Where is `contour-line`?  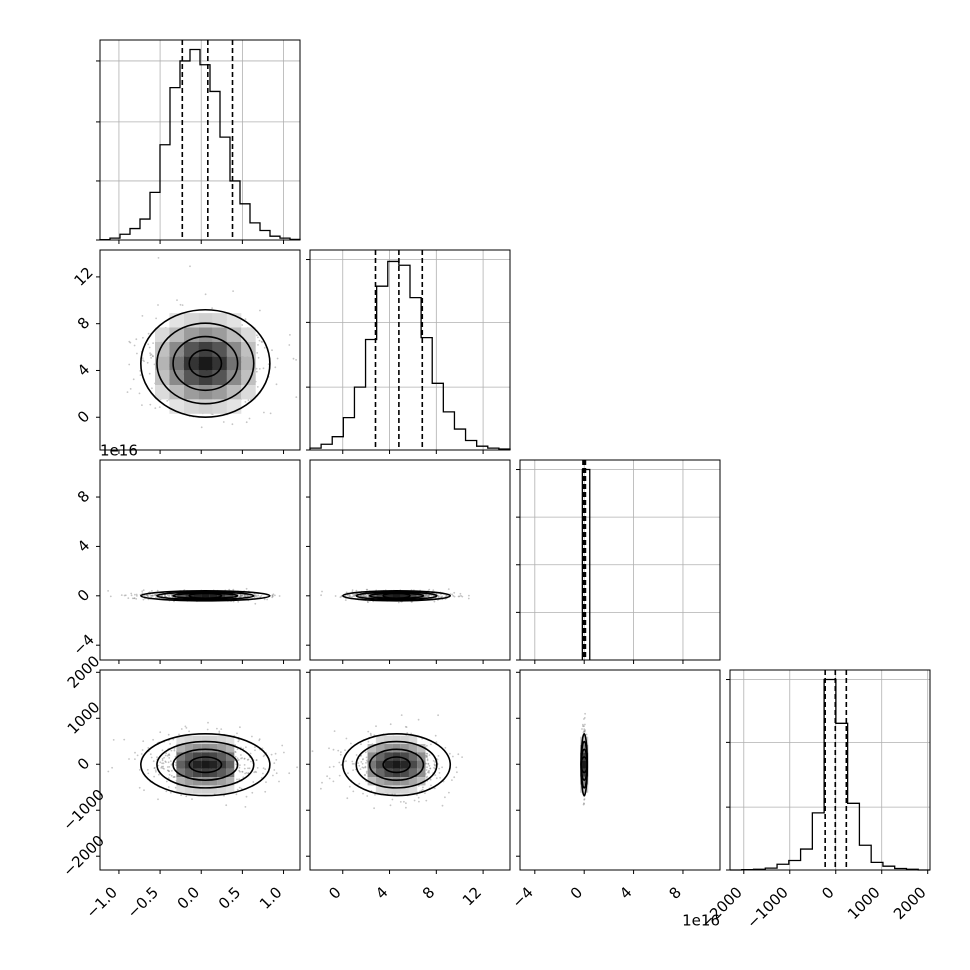
contour-line is located at coordinates (205, 596).